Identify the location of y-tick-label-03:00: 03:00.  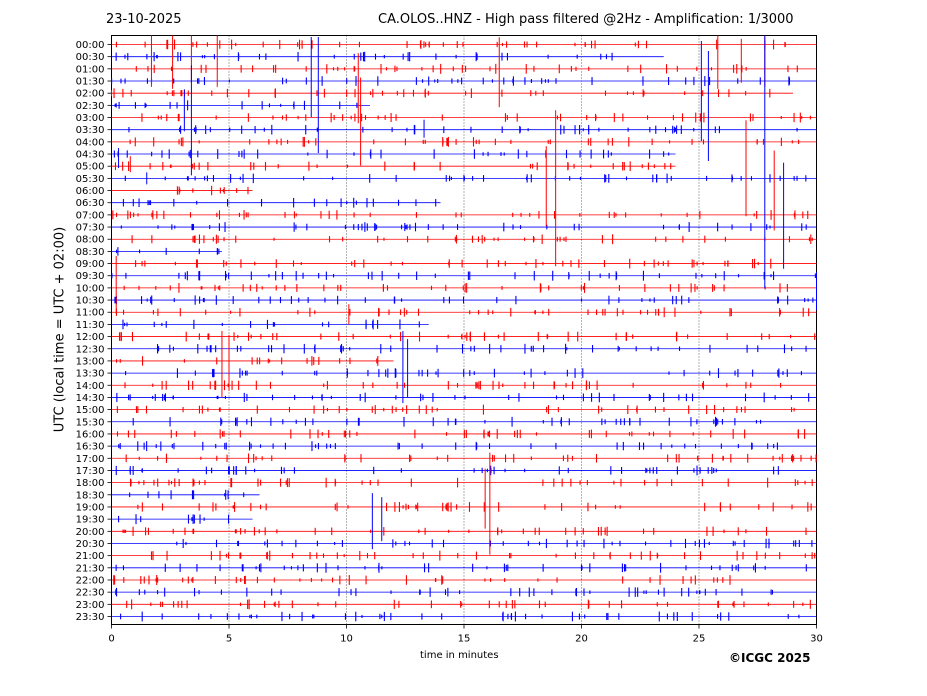
(90, 118).